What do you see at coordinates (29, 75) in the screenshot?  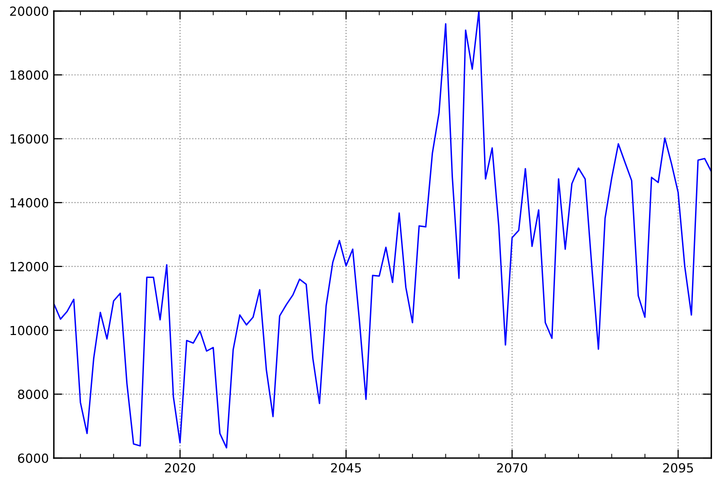 I see `y-tick-label: 18000` at bounding box center [29, 75].